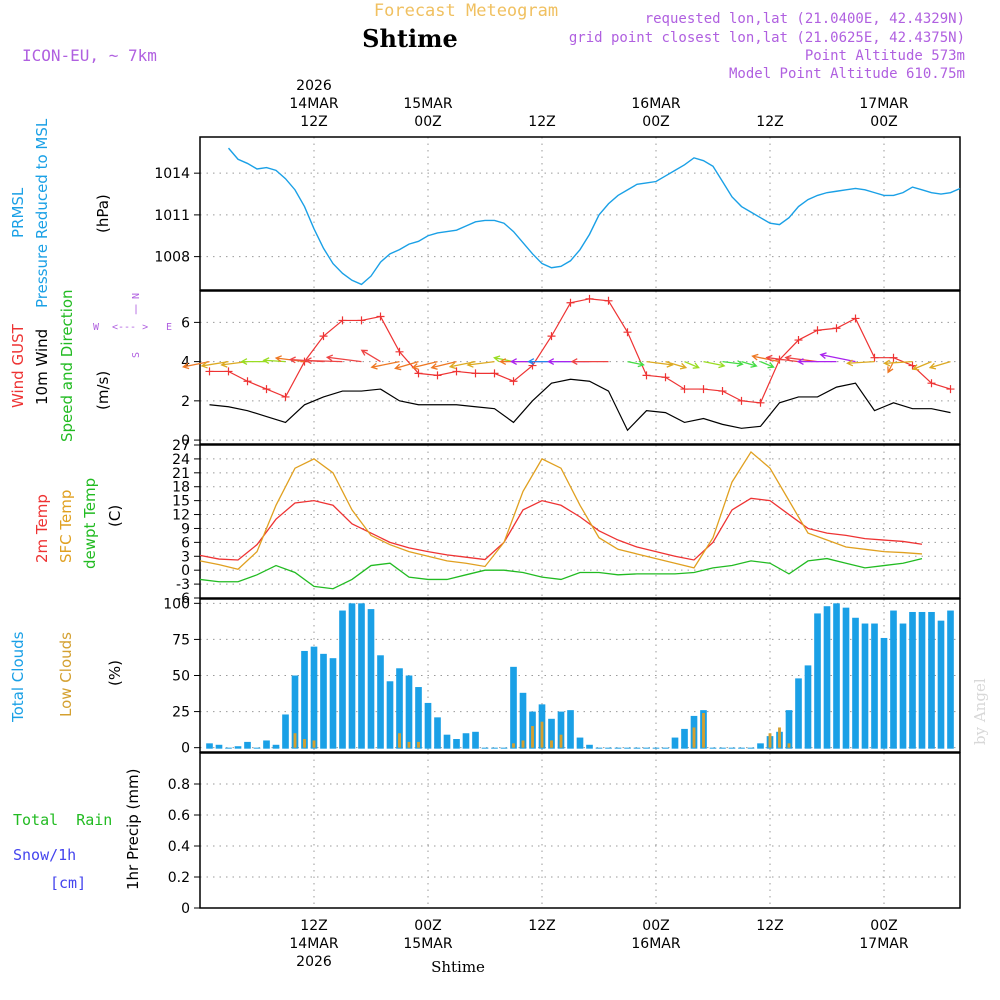 The height and width of the screenshot is (1000, 1000). I want to click on compass-e: E, so click(169, 327).